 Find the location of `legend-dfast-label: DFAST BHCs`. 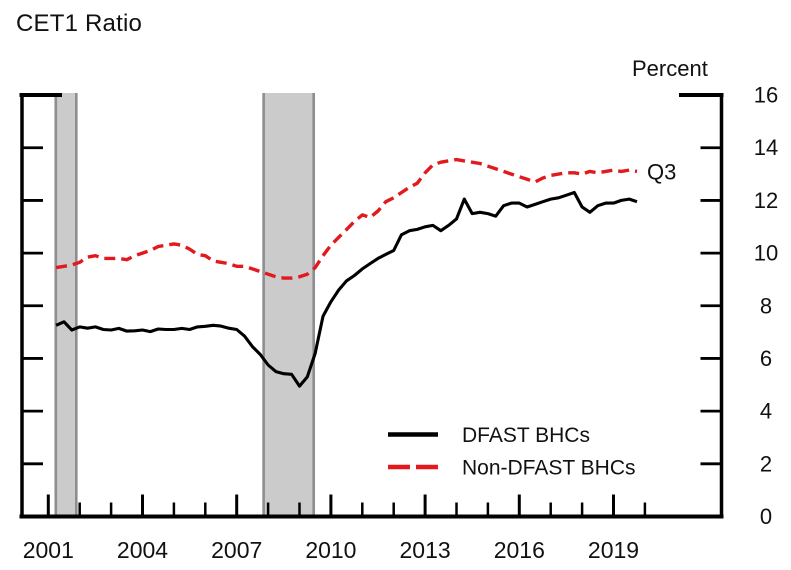

legend-dfast-label: DFAST BHCs is located at coordinates (526, 435).